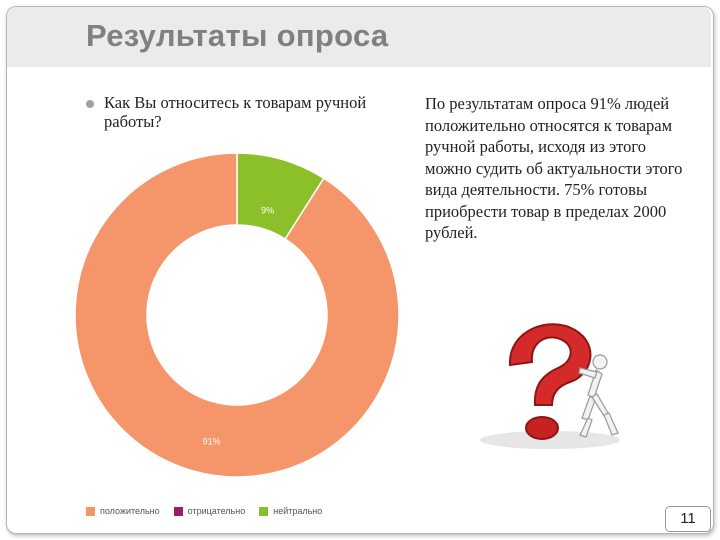 The image size is (720, 540). What do you see at coordinates (90, 511) in the screenshot?
I see `legend-swatch-positive` at bounding box center [90, 511].